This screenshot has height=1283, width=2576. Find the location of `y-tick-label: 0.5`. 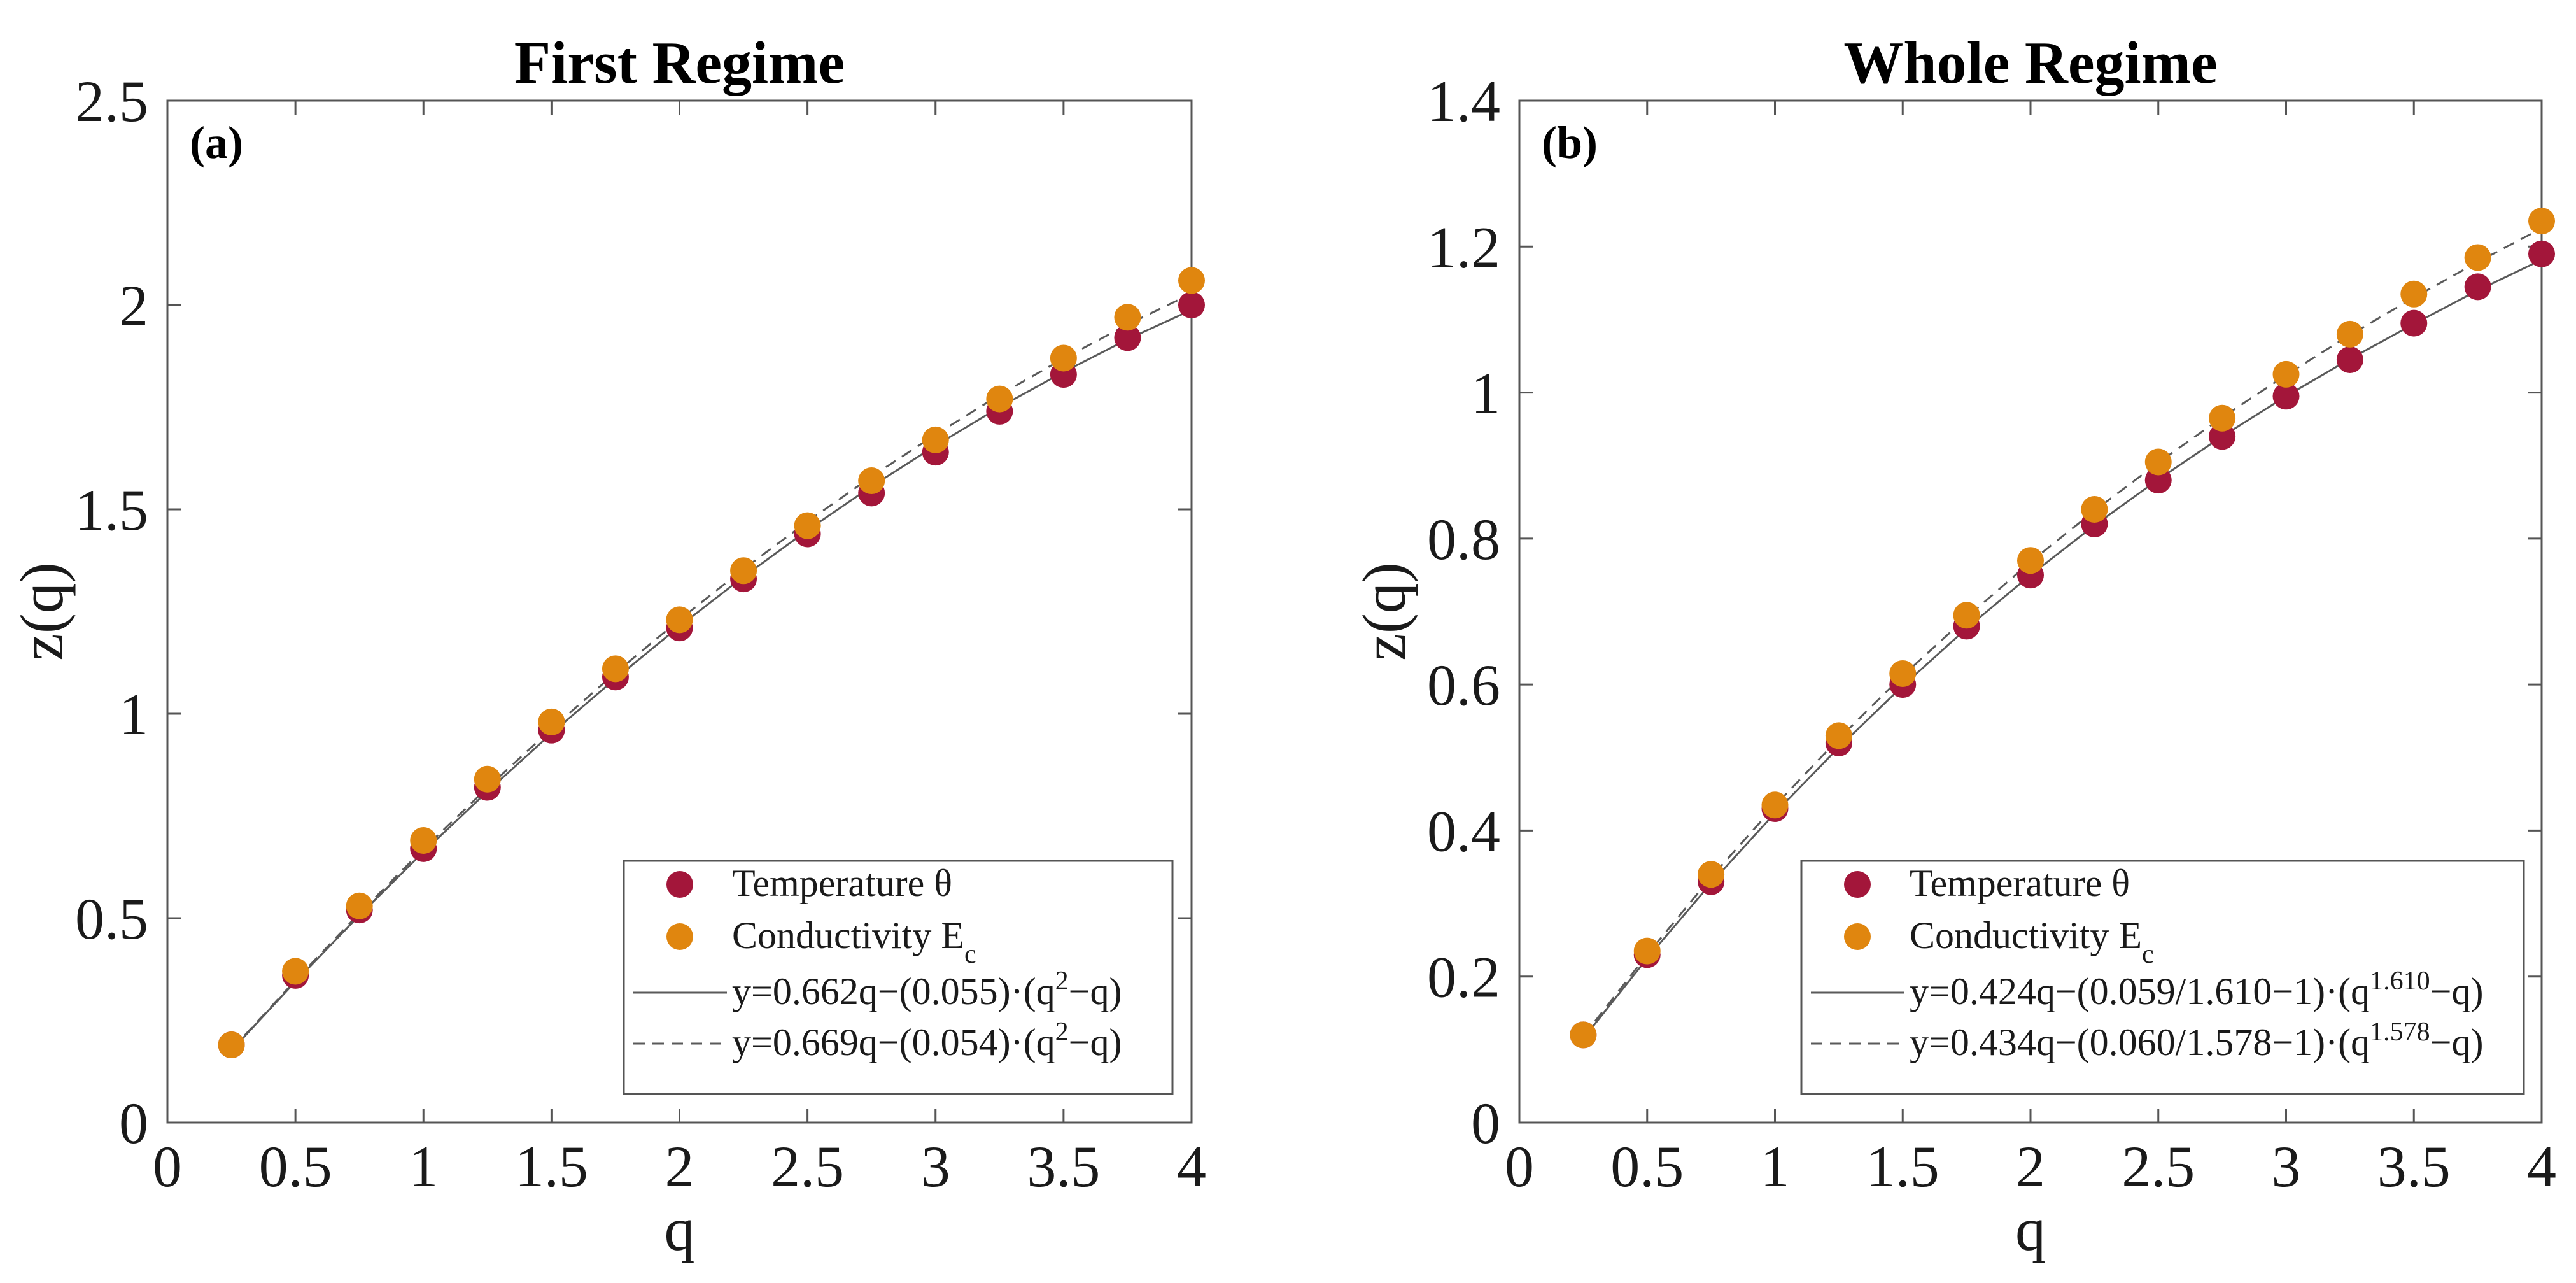

y-tick-label: 0.5 is located at coordinates (112, 918).